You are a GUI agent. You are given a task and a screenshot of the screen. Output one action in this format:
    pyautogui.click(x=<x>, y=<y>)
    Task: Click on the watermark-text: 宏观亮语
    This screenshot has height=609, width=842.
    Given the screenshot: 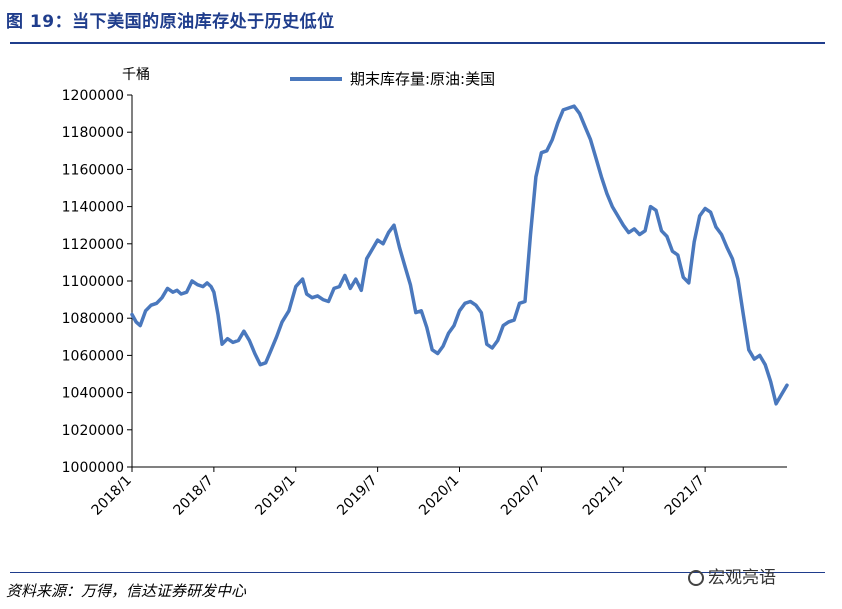 What is the action you would take?
    pyautogui.click(x=742, y=578)
    